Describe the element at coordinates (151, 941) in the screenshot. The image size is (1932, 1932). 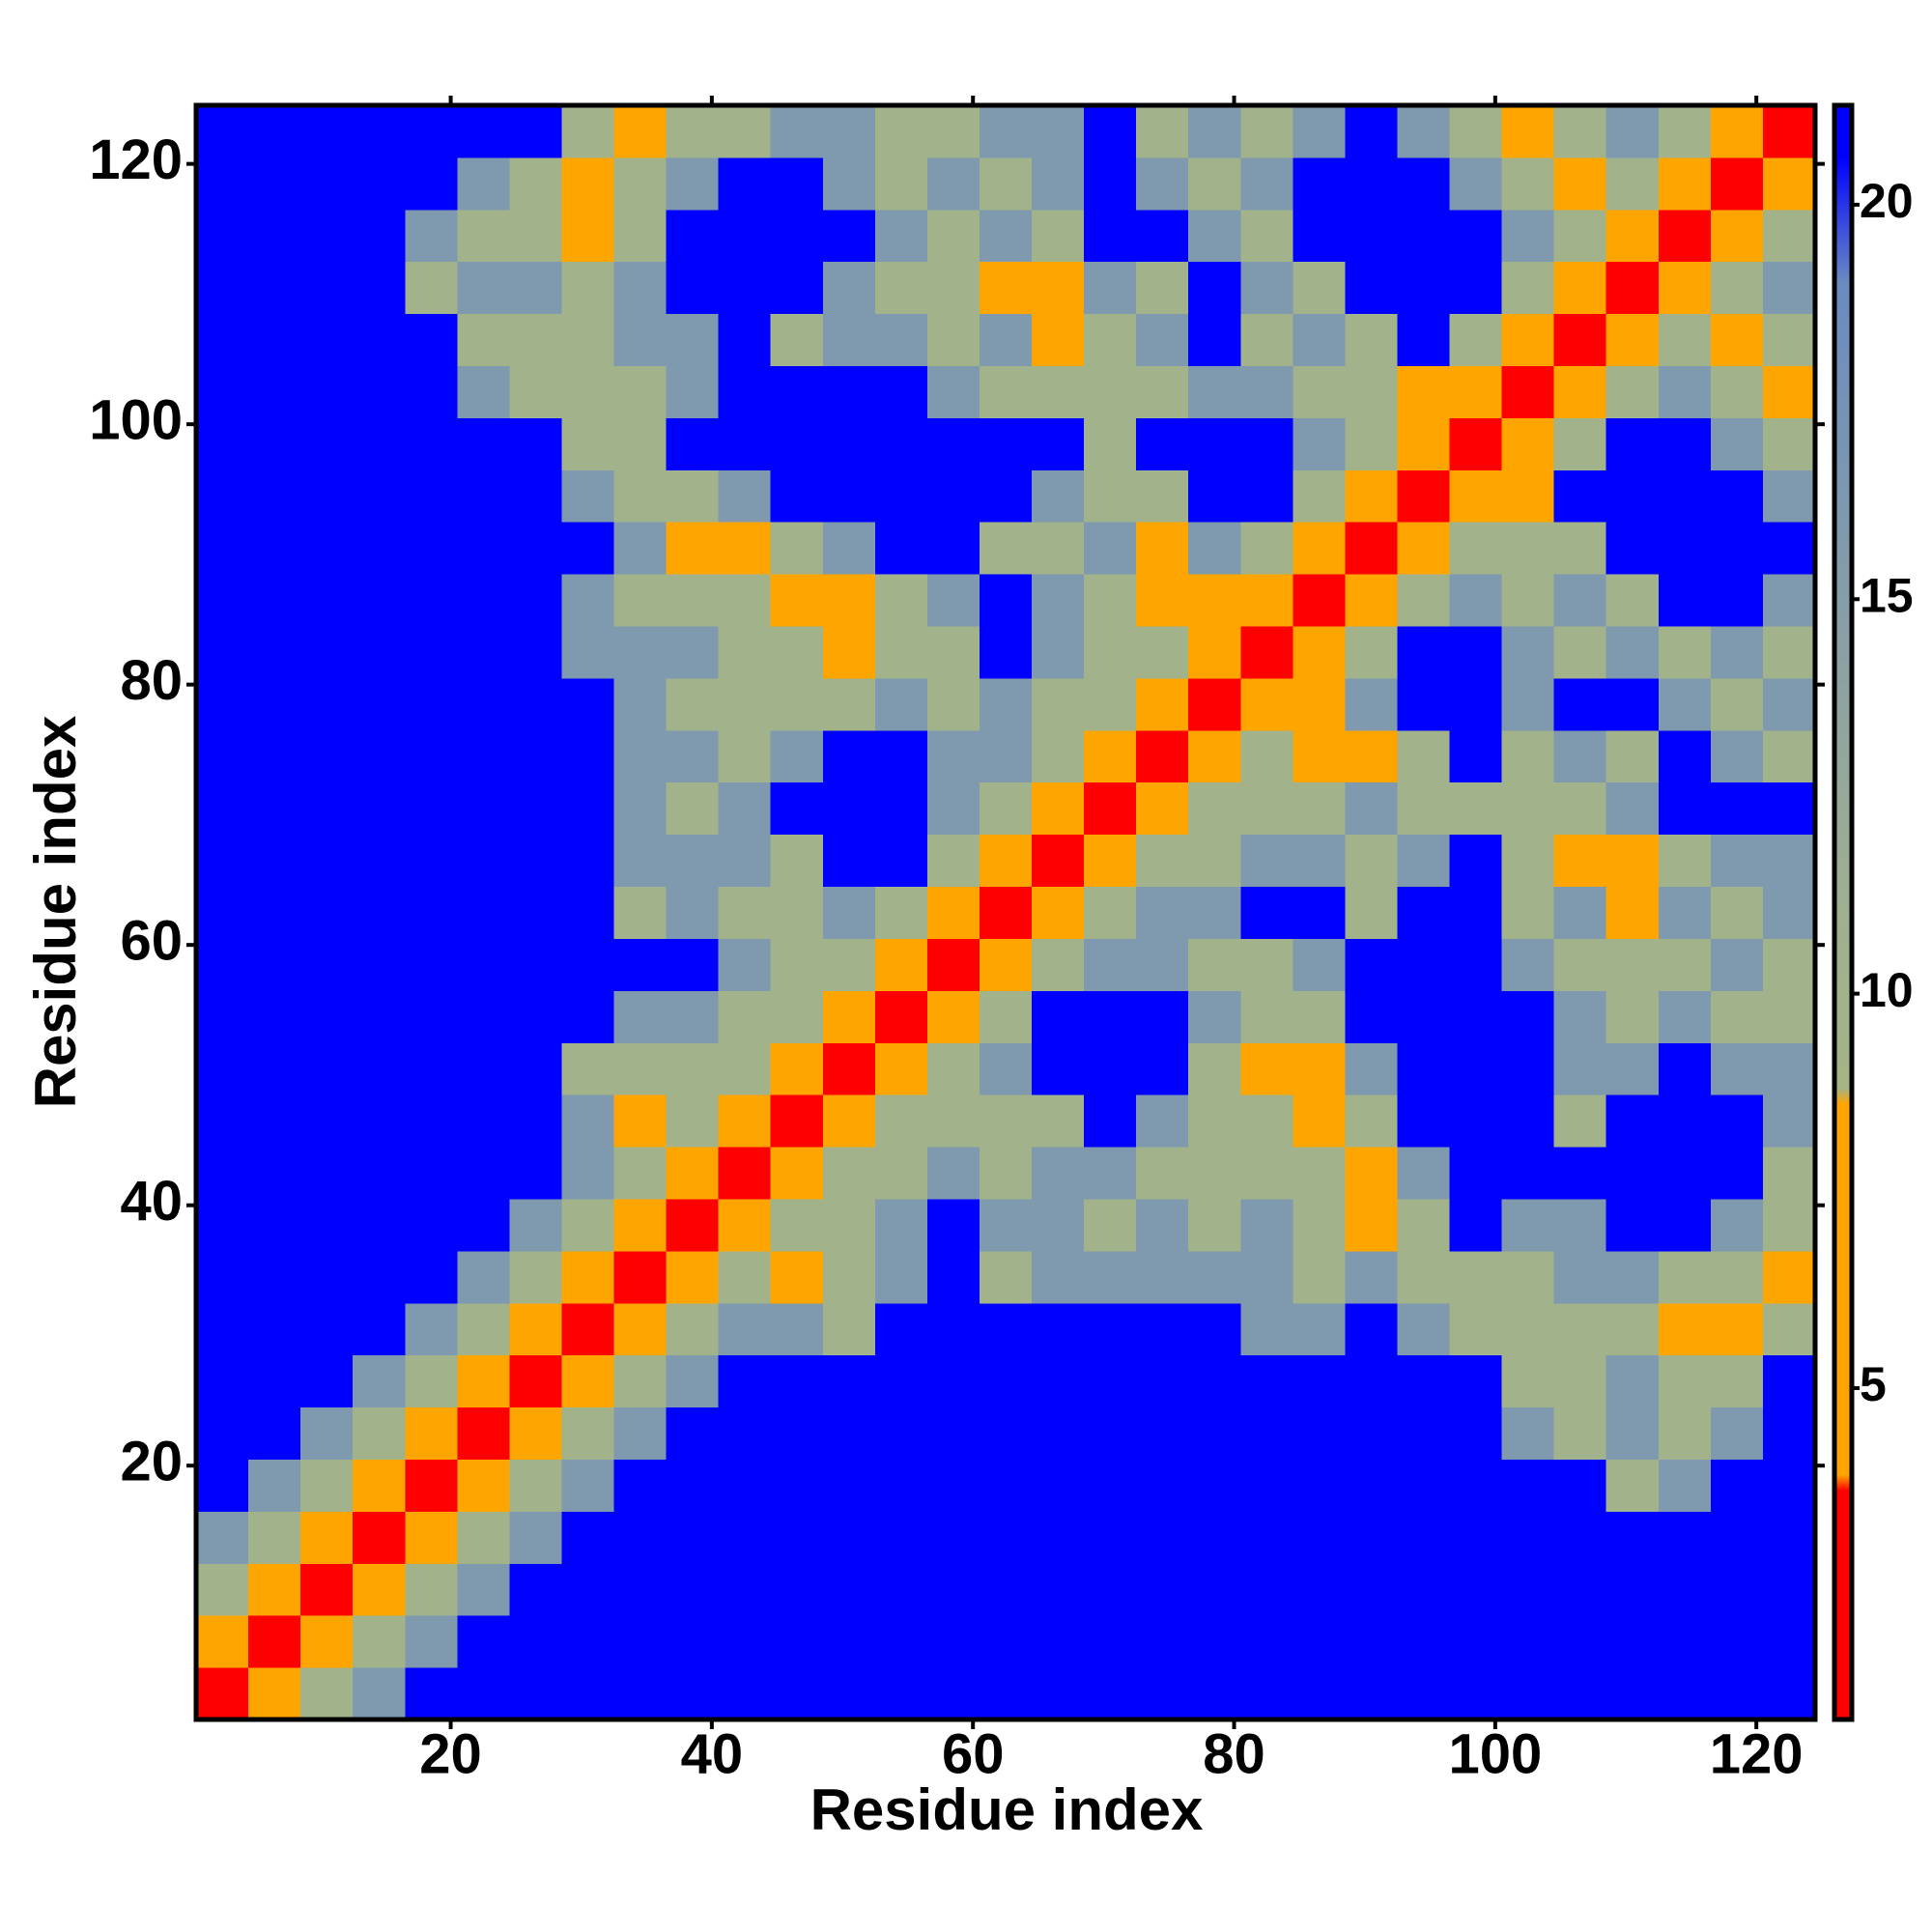
I see `y-tick-label: 60` at that location.